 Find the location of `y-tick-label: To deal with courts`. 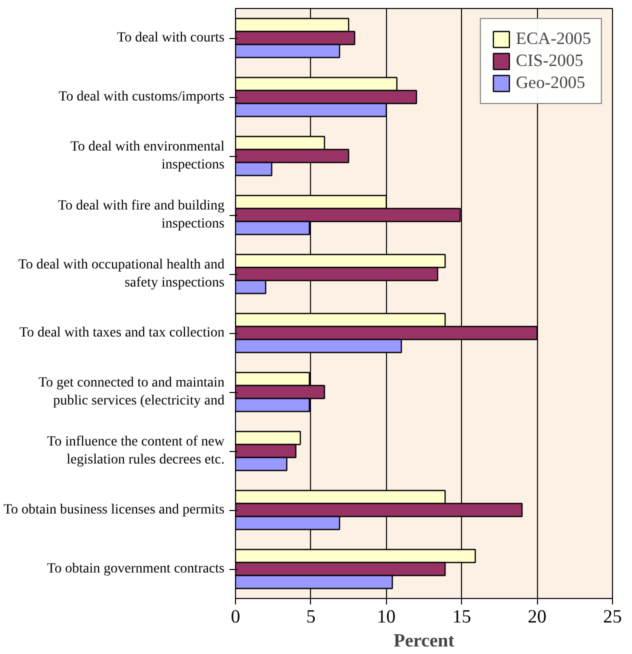

y-tick-label: To deal with courts is located at coordinates (171, 38).